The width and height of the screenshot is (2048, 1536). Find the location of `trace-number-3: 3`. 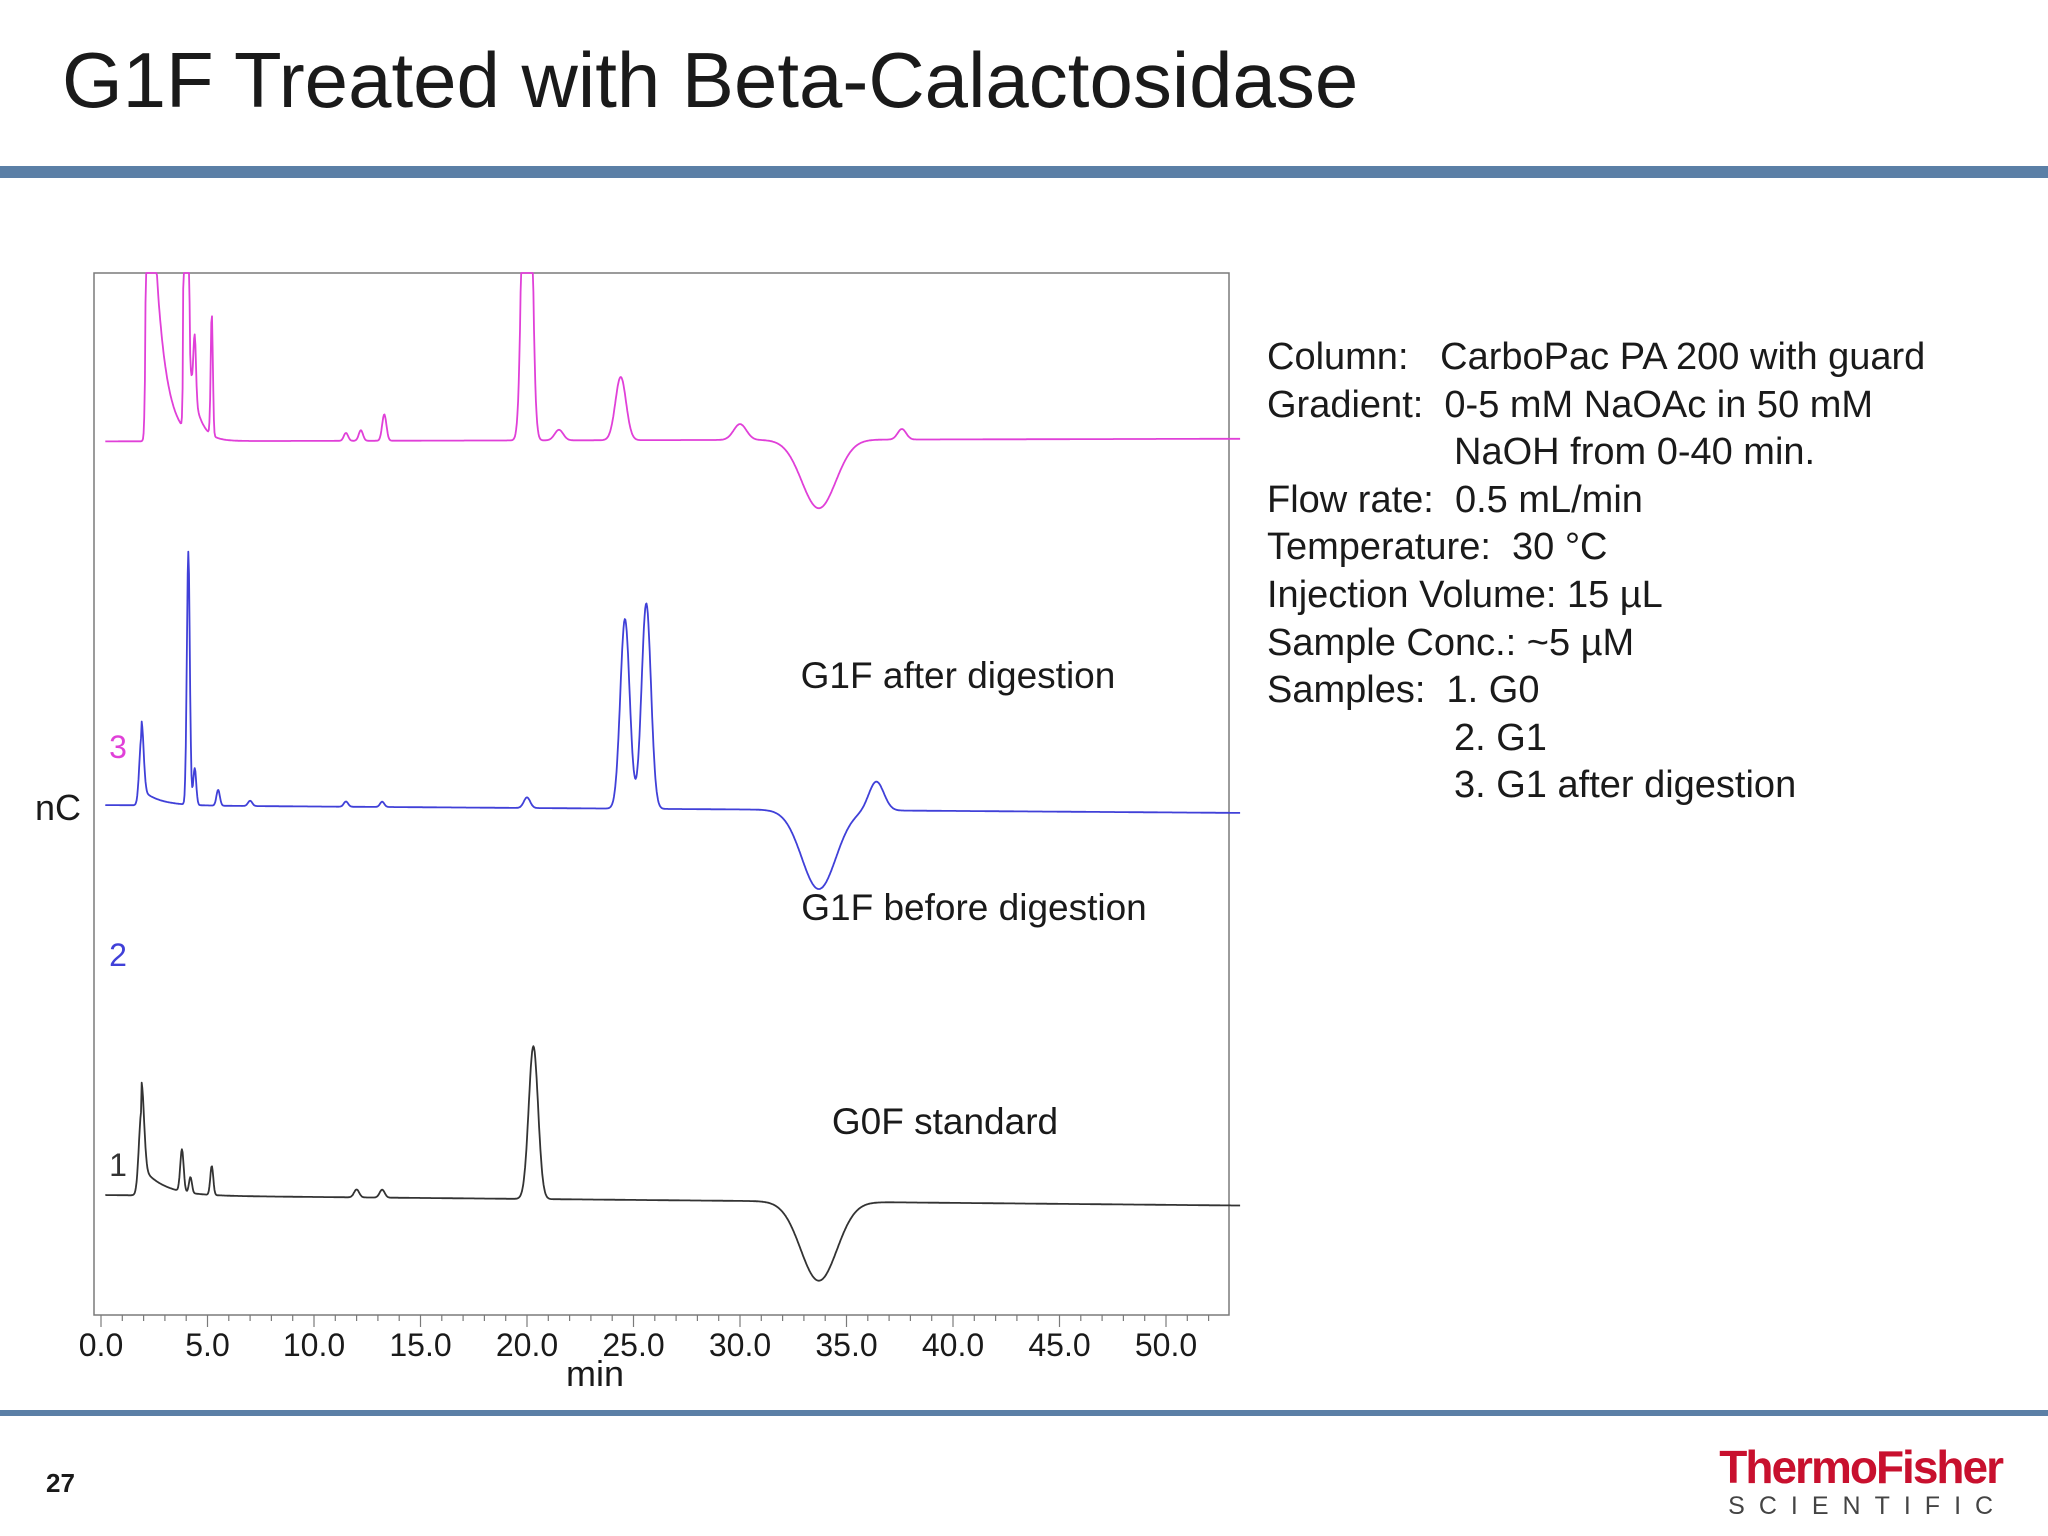

trace-number-3: 3 is located at coordinates (118, 747).